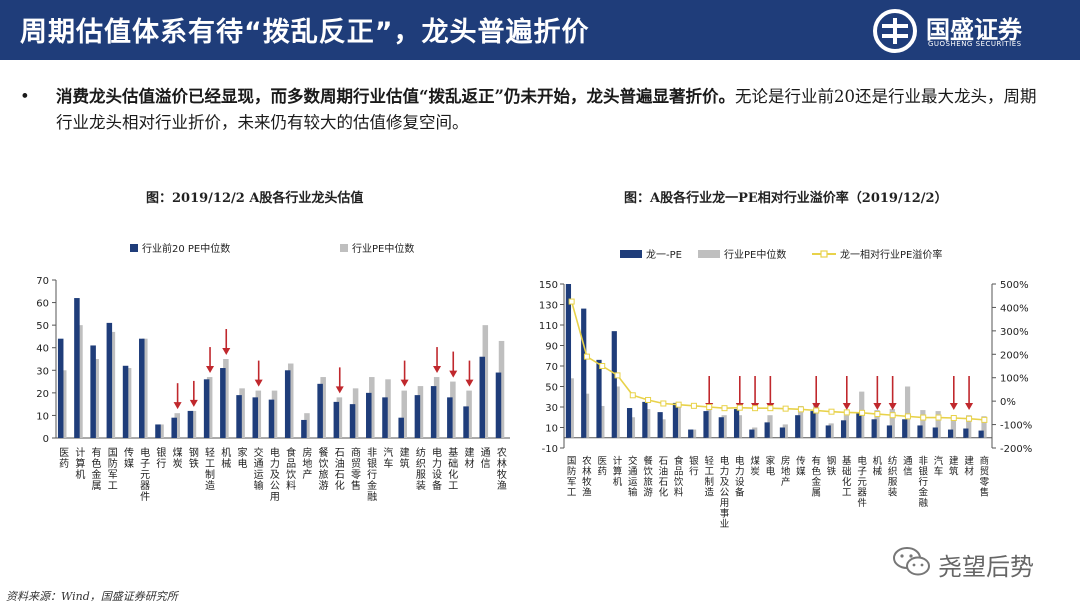 The image size is (1080, 608). I want to click on svg-text: 机, so click(226, 452).